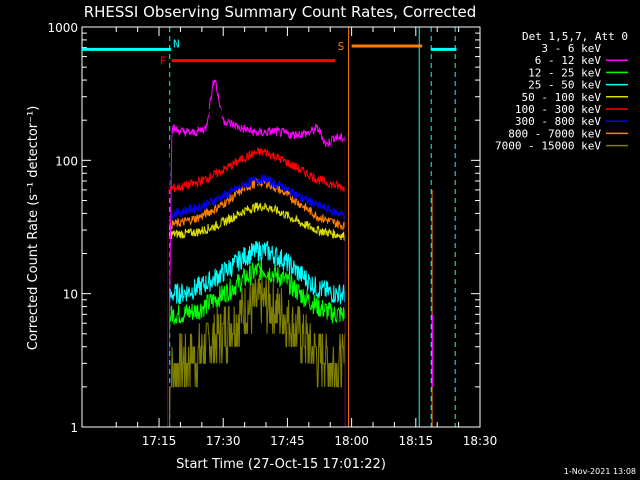  Describe the element at coordinates (159, 441) in the screenshot. I see `x-tick-label: 17:15` at that location.